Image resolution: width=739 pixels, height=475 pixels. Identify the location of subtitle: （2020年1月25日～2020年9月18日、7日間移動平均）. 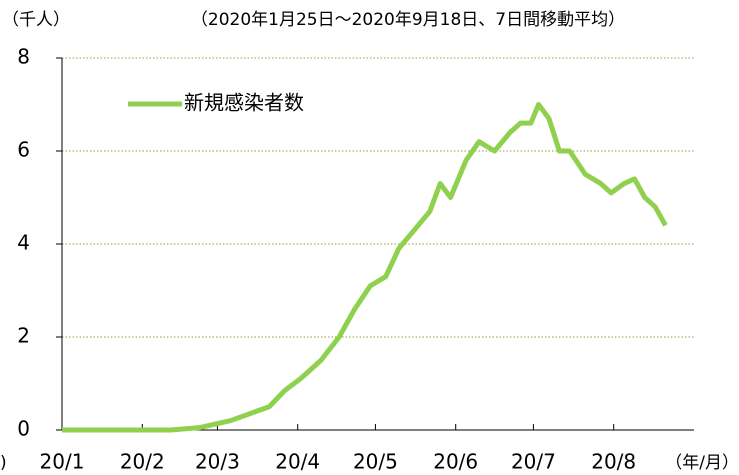
(408, 20).